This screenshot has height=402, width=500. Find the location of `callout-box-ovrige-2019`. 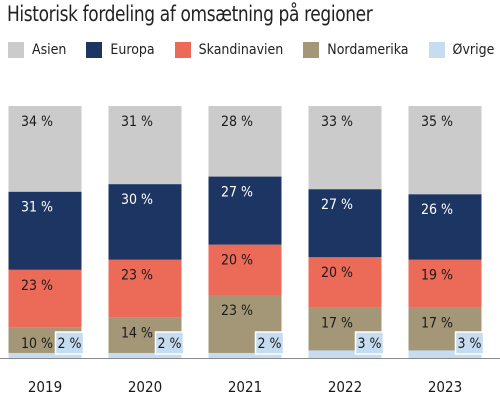

callout-box-ovrige-2019 is located at coordinates (69, 343).